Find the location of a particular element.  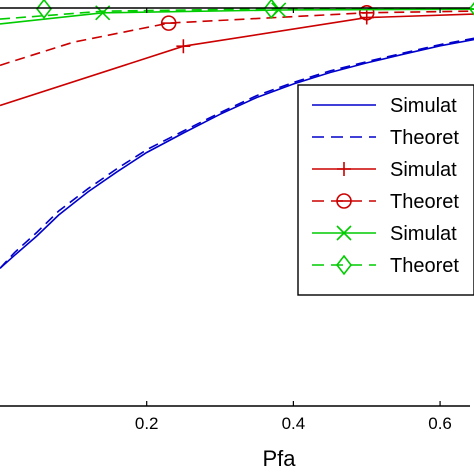

x-tick-label-1: 0.2 is located at coordinates (147, 423).